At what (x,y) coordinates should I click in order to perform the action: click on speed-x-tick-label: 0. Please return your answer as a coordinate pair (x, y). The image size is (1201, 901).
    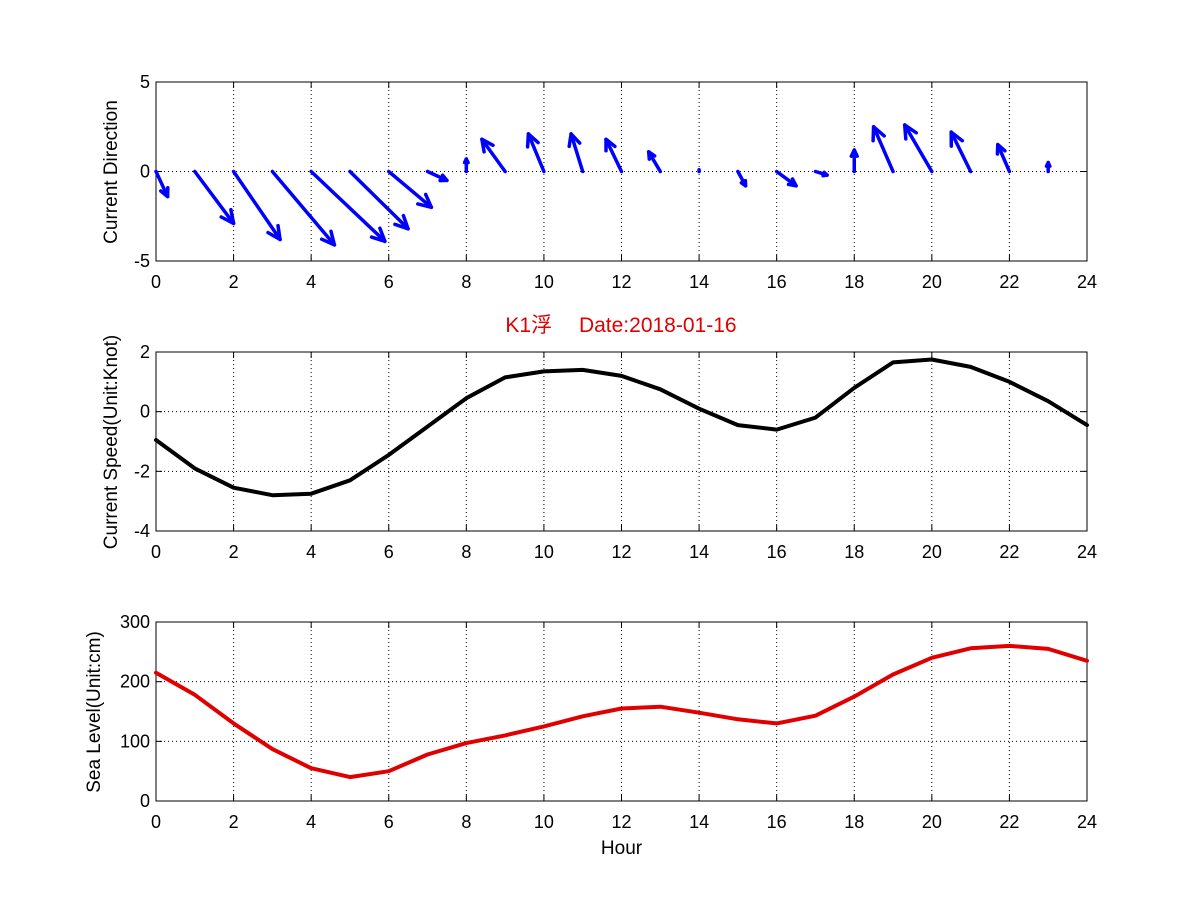
    Looking at the image, I should click on (156, 552).